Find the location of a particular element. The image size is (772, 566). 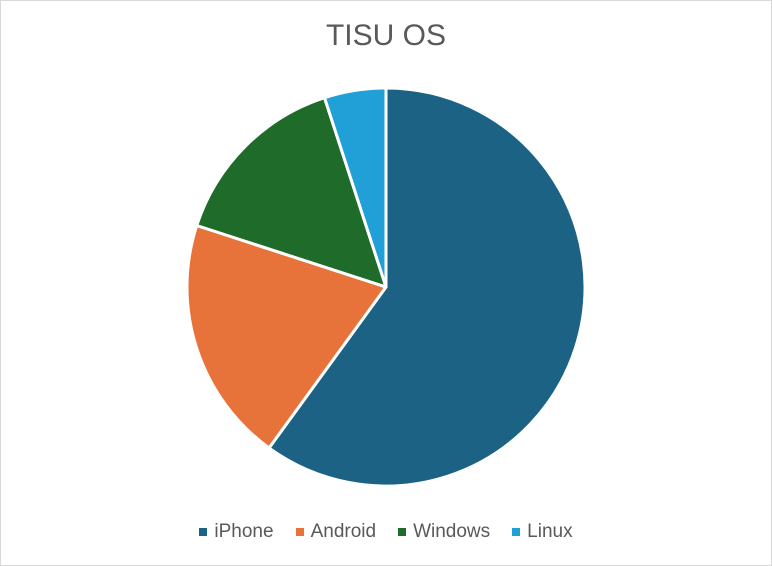

legend-label: iPhone is located at coordinates (244, 531).